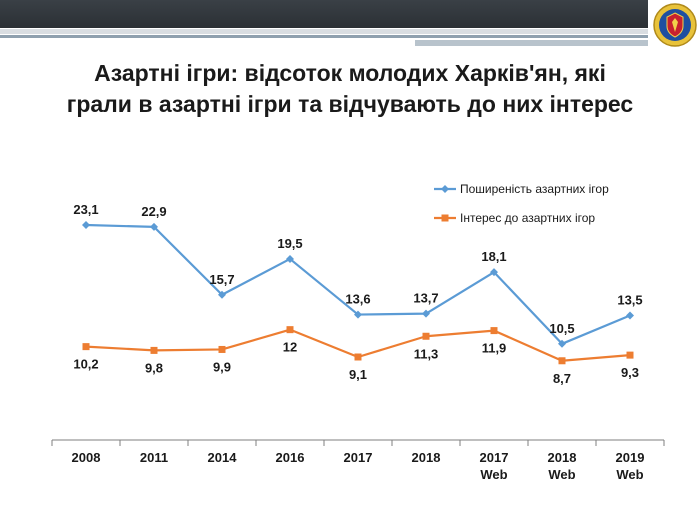 Image resolution: width=700 pixels, height=525 pixels. Describe the element at coordinates (561, 328) in the screenshot. I see `data-label: 10,5` at that location.